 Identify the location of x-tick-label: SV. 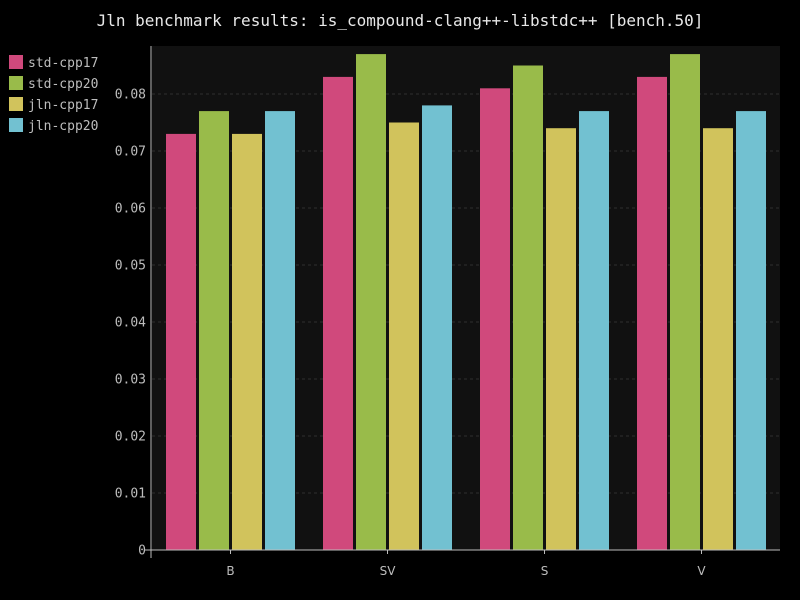
(388, 571).